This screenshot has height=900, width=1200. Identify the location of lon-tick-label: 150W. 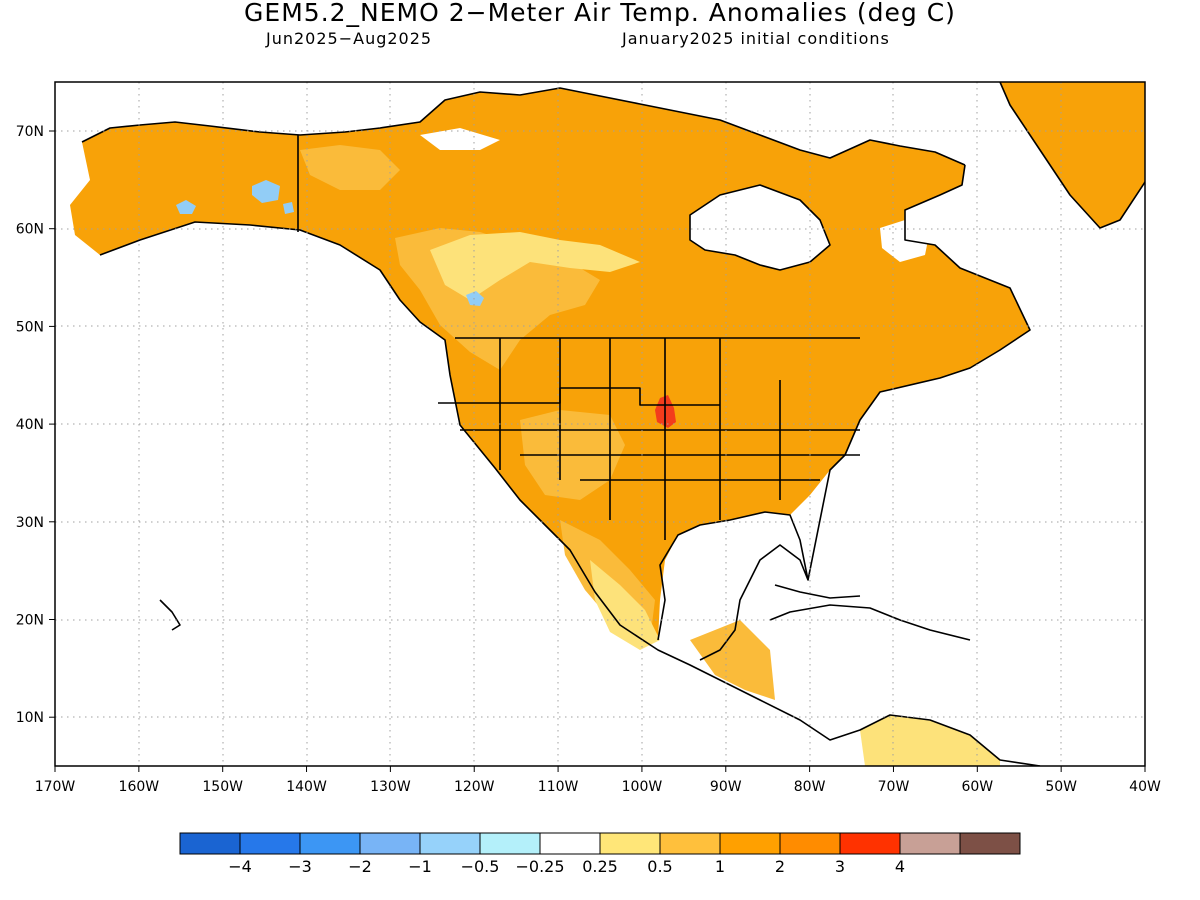
(222, 787).